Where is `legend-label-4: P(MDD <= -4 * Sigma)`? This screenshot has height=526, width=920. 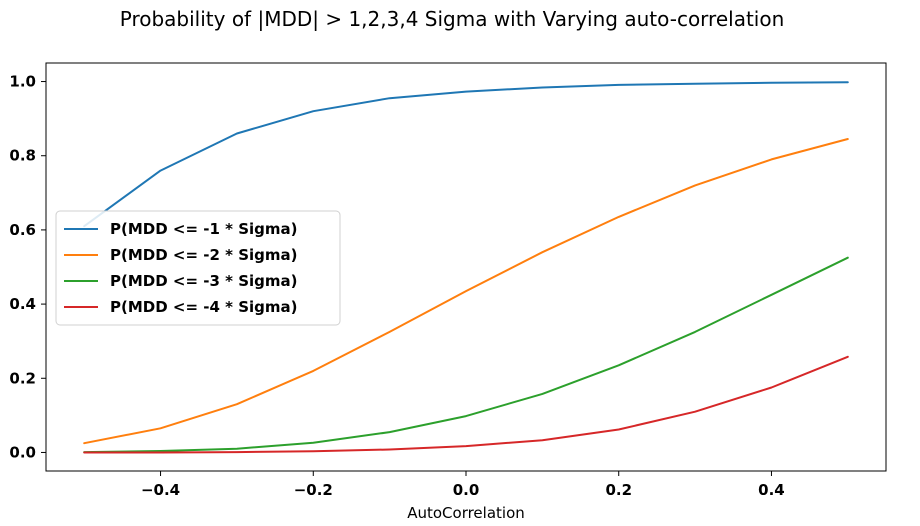
legend-label-4: P(MDD <= -4 * Sigma) is located at coordinates (204, 307).